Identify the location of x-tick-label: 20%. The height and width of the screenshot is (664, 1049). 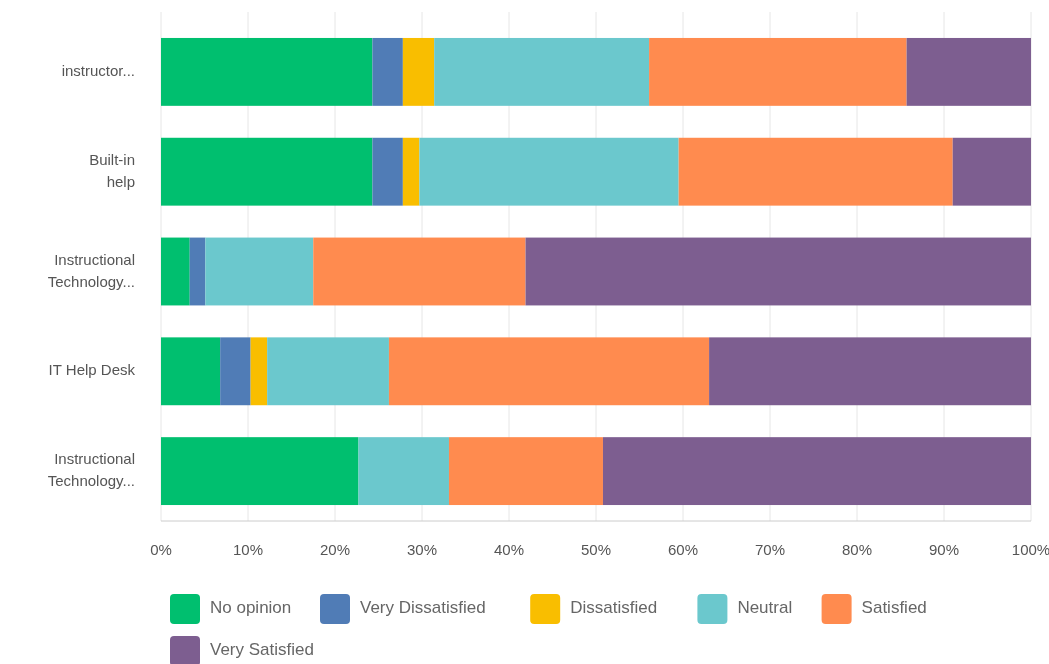
(335, 549).